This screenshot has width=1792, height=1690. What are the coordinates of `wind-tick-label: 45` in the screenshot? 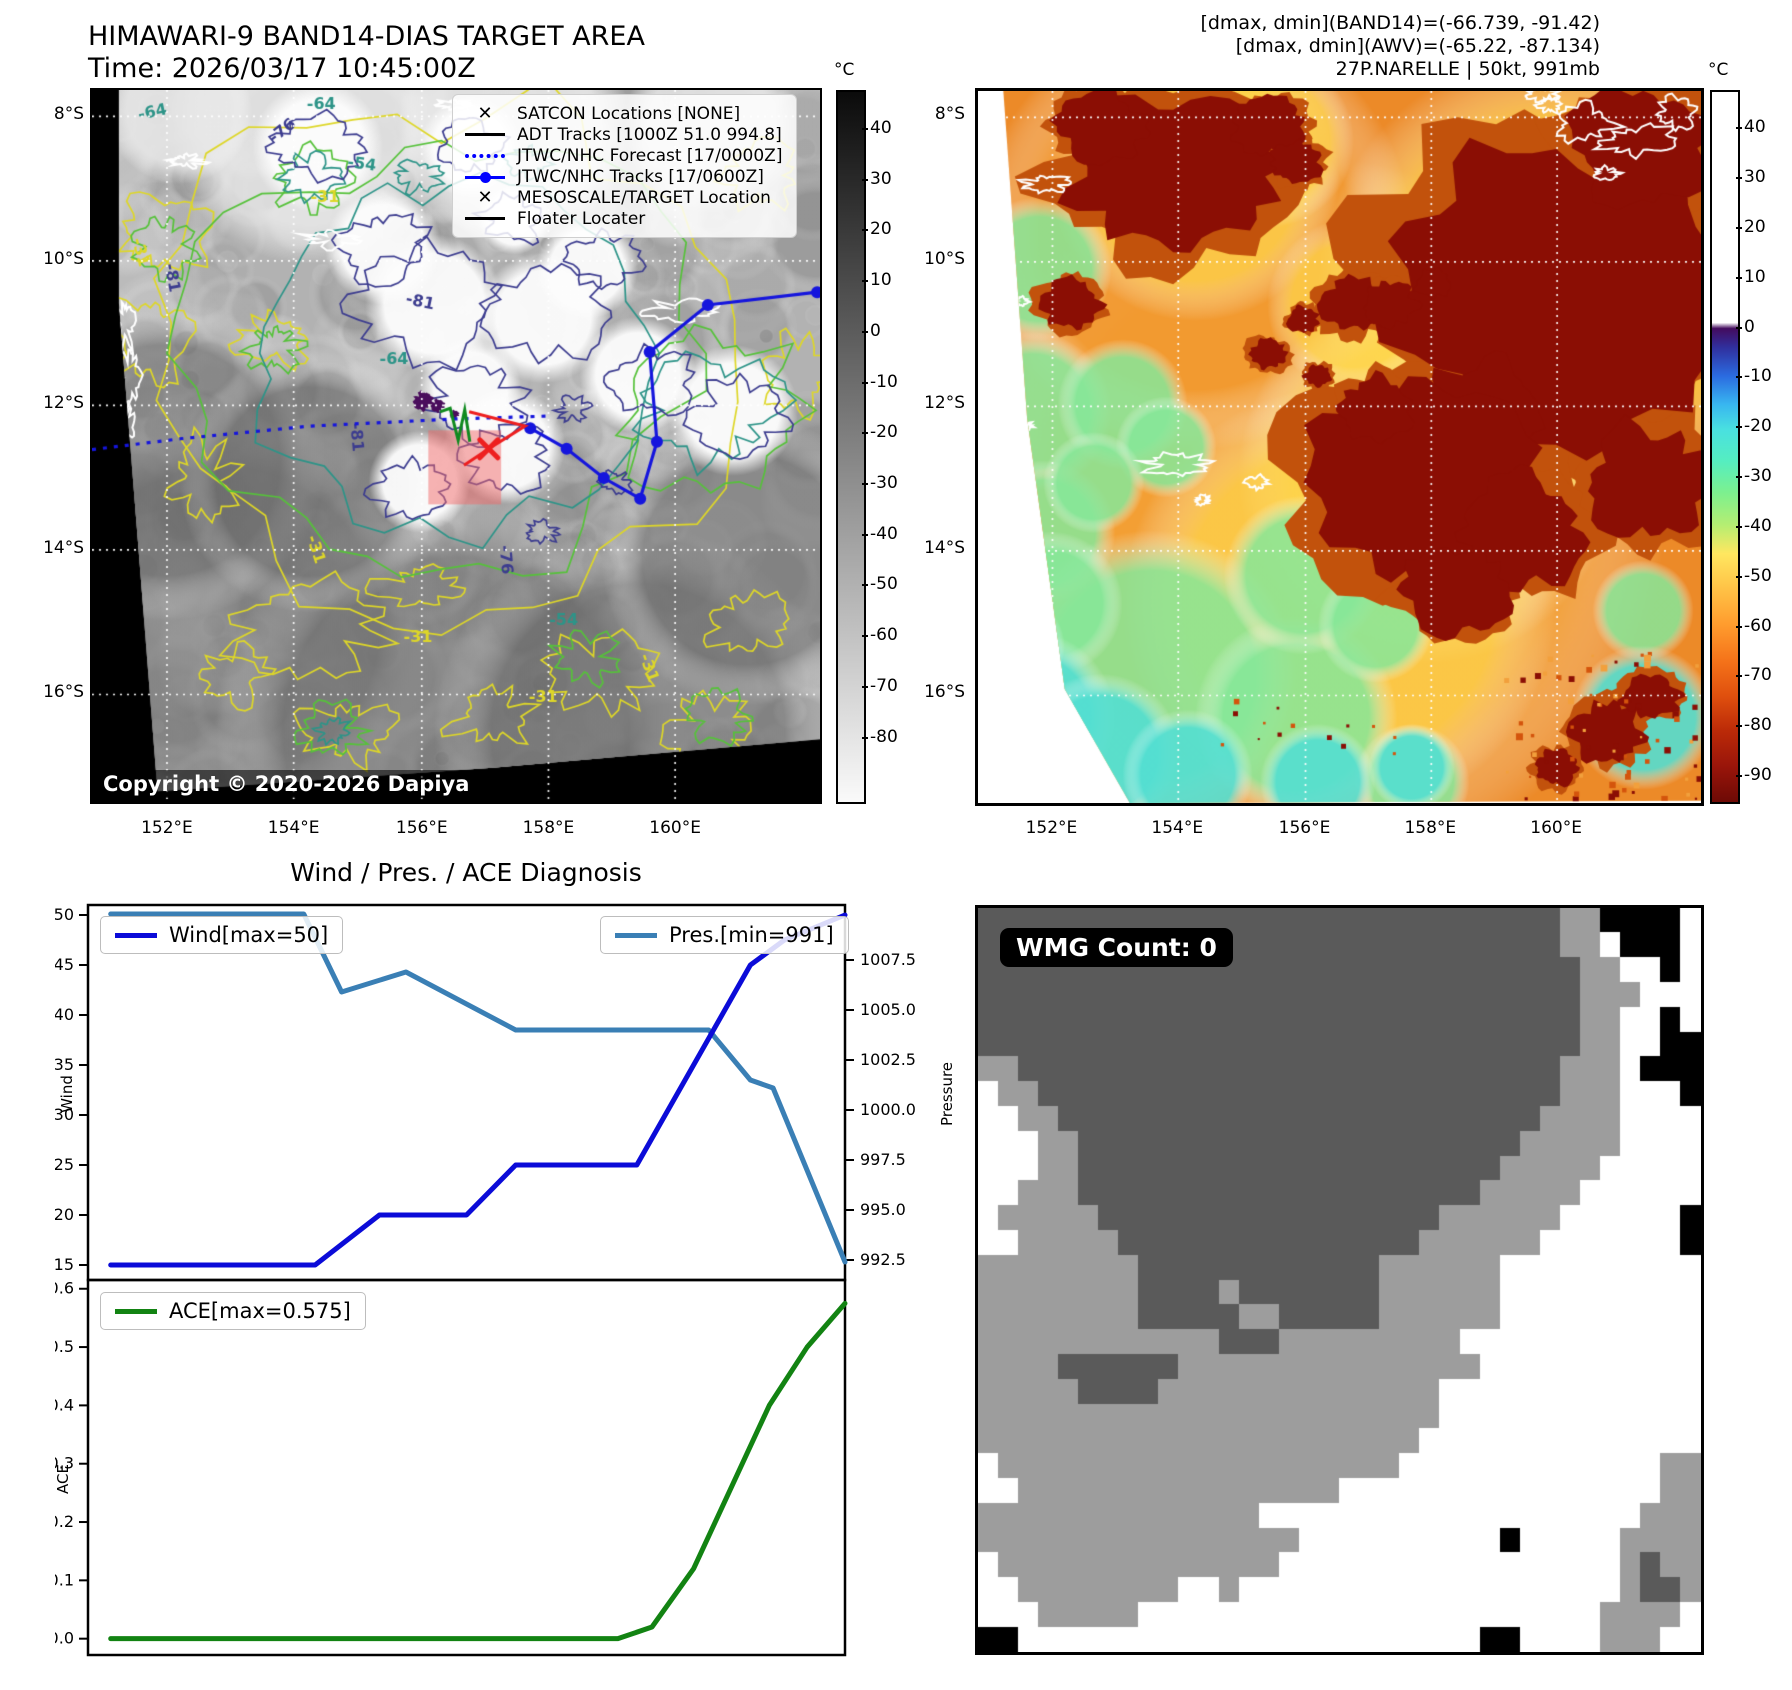 It's located at (64, 964).